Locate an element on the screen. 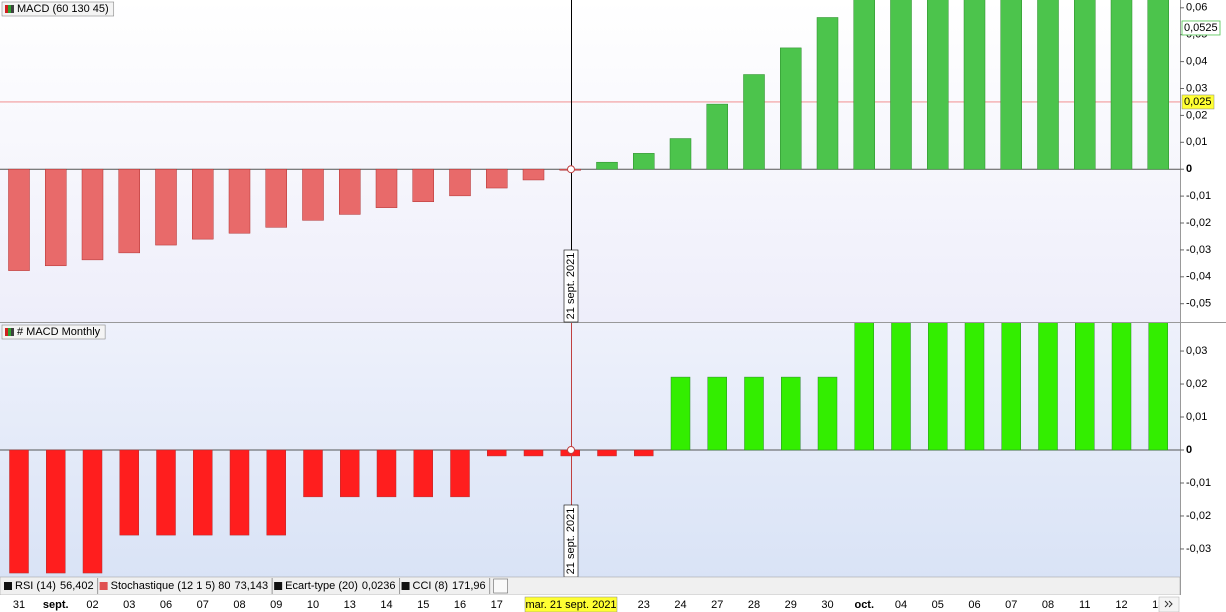 The image size is (1226, 612). x-tick-label: 15 is located at coordinates (423, 605).